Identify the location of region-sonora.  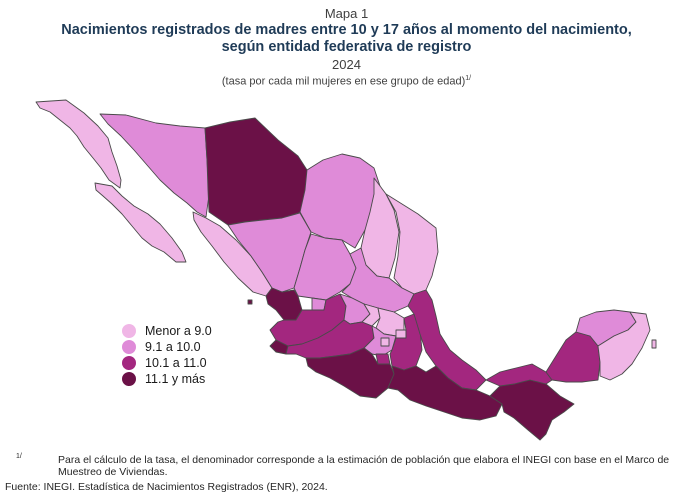
(154, 165).